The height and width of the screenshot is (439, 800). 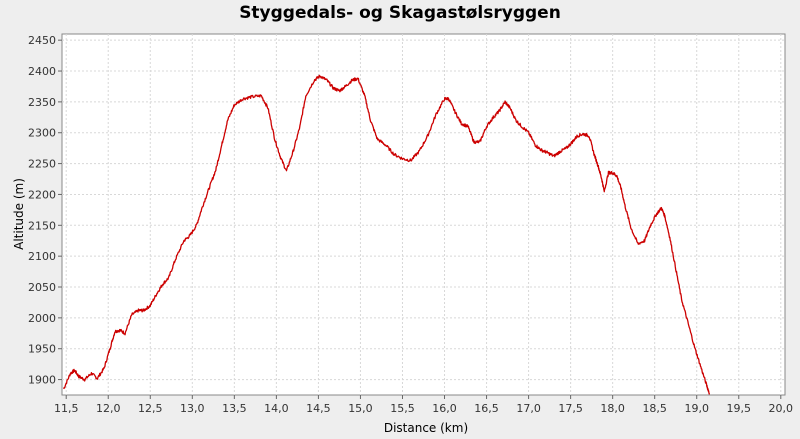 I want to click on y-tick-label: 2200, so click(x=42, y=194).